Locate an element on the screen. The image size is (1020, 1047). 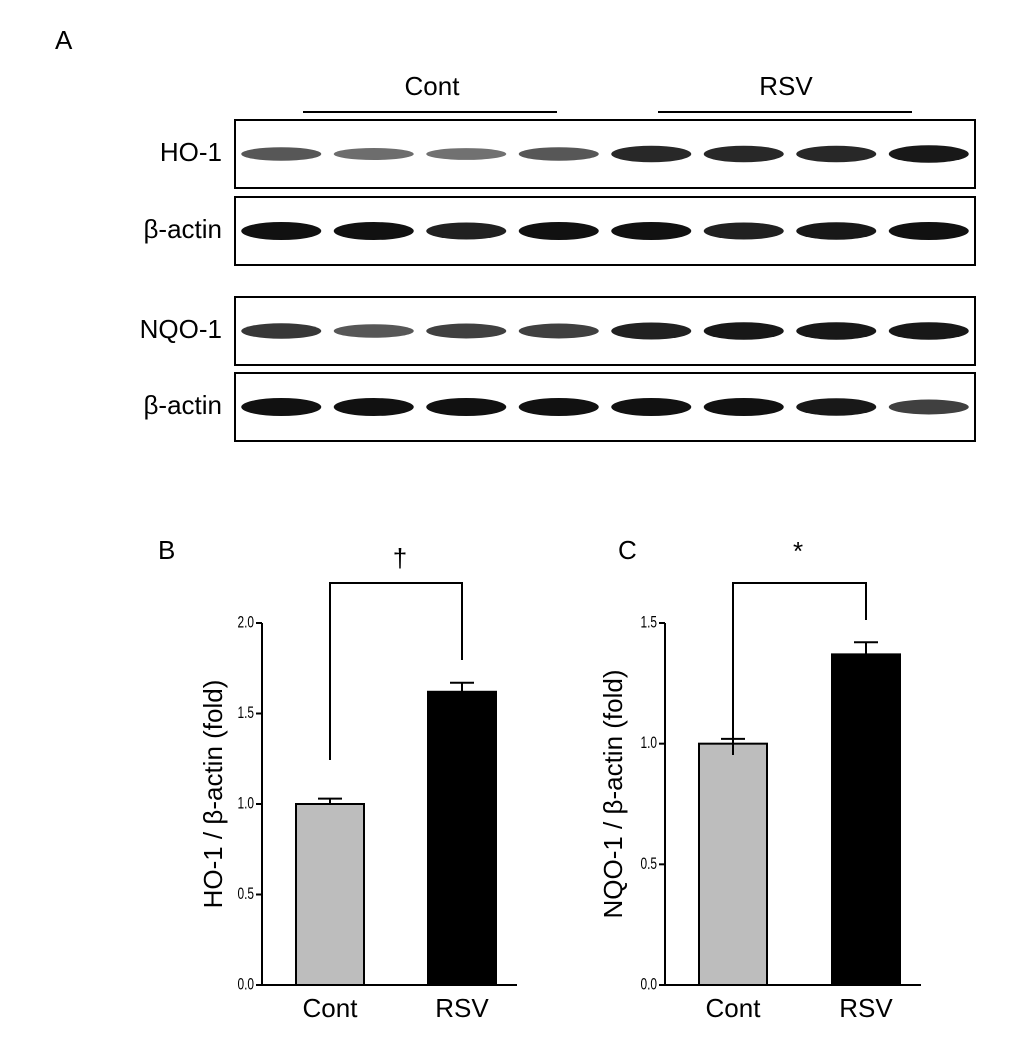
y-axis-label: NQO-1 / β-actin (fold) is located at coordinates (613, 793).